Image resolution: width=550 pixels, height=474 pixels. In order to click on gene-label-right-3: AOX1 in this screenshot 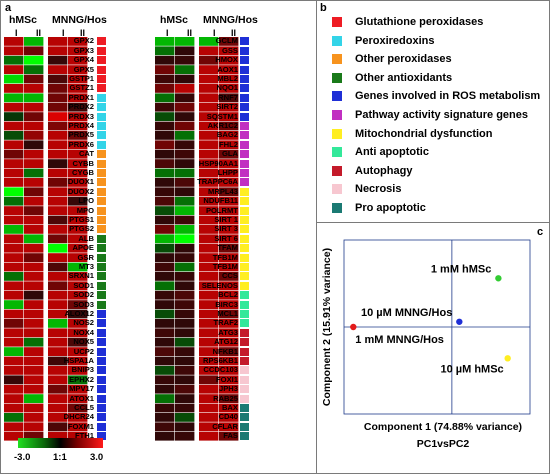, I will do `click(227, 69)`.